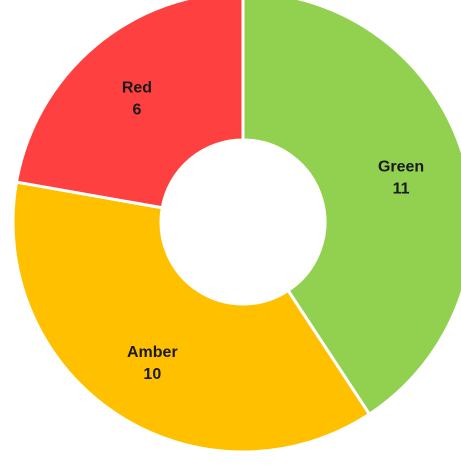 The image size is (461, 466). What do you see at coordinates (152, 352) in the screenshot?
I see `slice-label-amber: Amber` at bounding box center [152, 352].